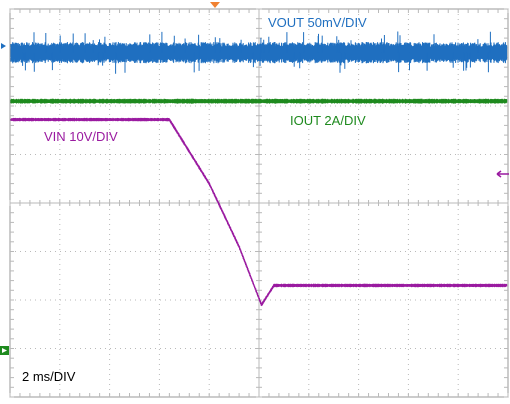 The image size is (510, 404). I want to click on trace-vout, so click(259, 52).